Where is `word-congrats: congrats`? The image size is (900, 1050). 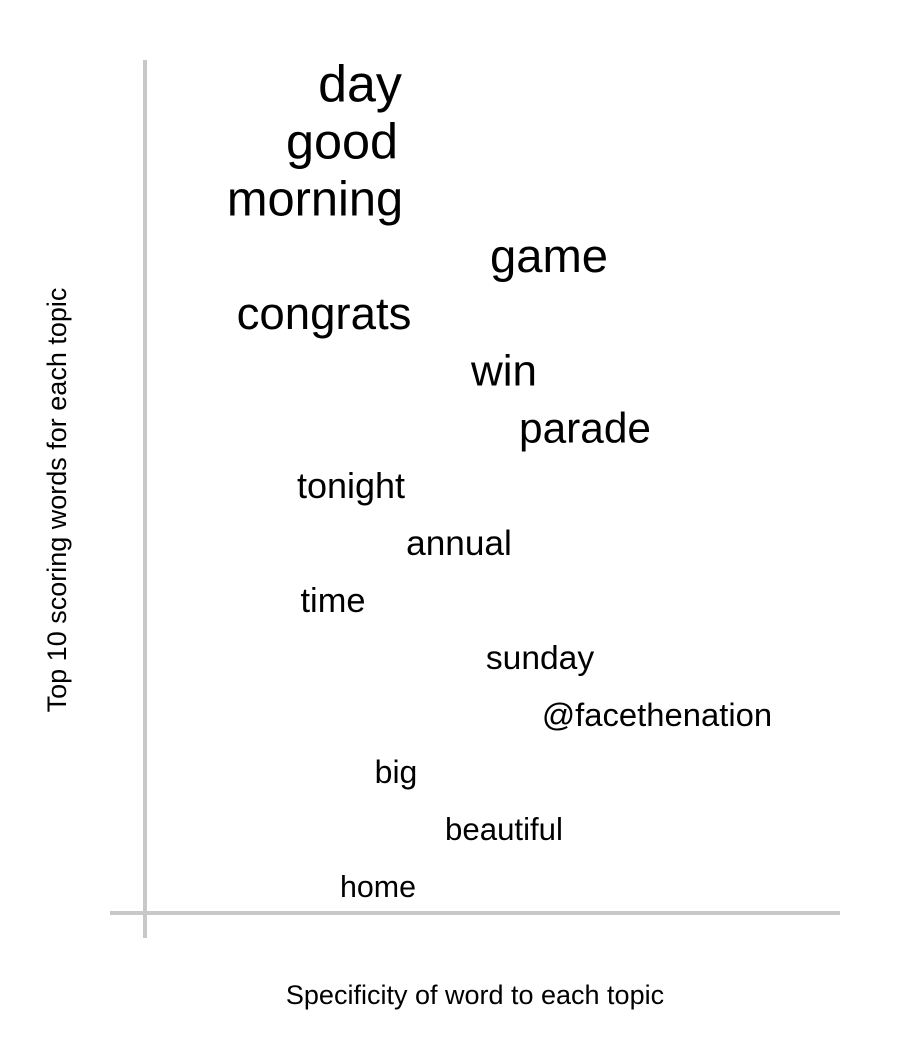 word-congrats: congrats is located at coordinates (324, 313).